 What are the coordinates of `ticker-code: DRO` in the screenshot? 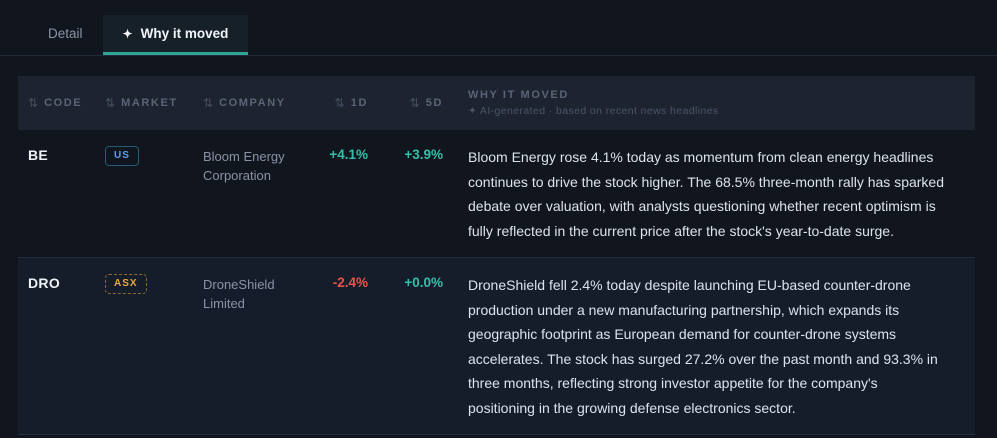 It's located at (44, 283).